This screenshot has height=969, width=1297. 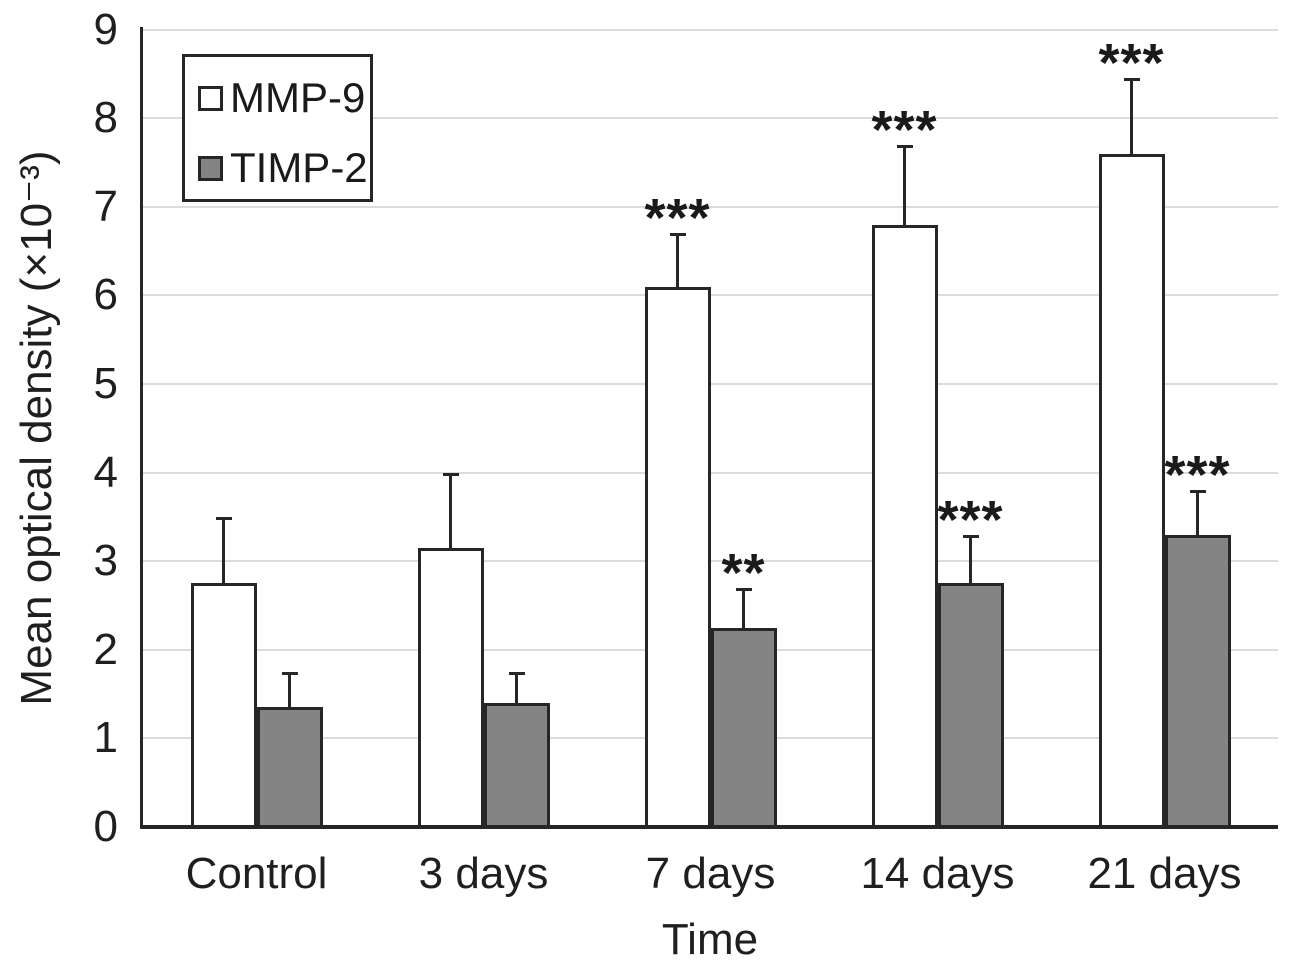 I want to click on bar-timp2-14-days, so click(x=970, y=706).